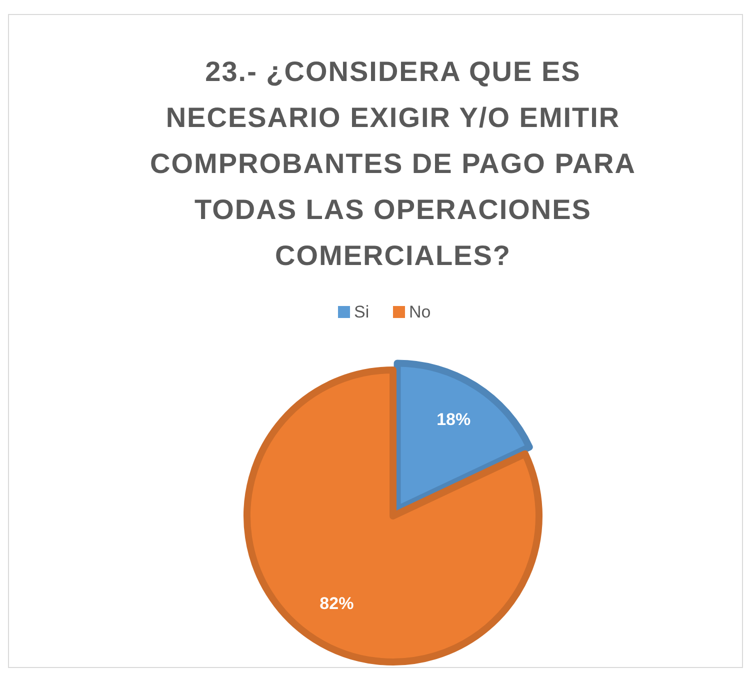 This screenshot has width=751, height=677. I want to click on legend-label: Si, so click(362, 312).